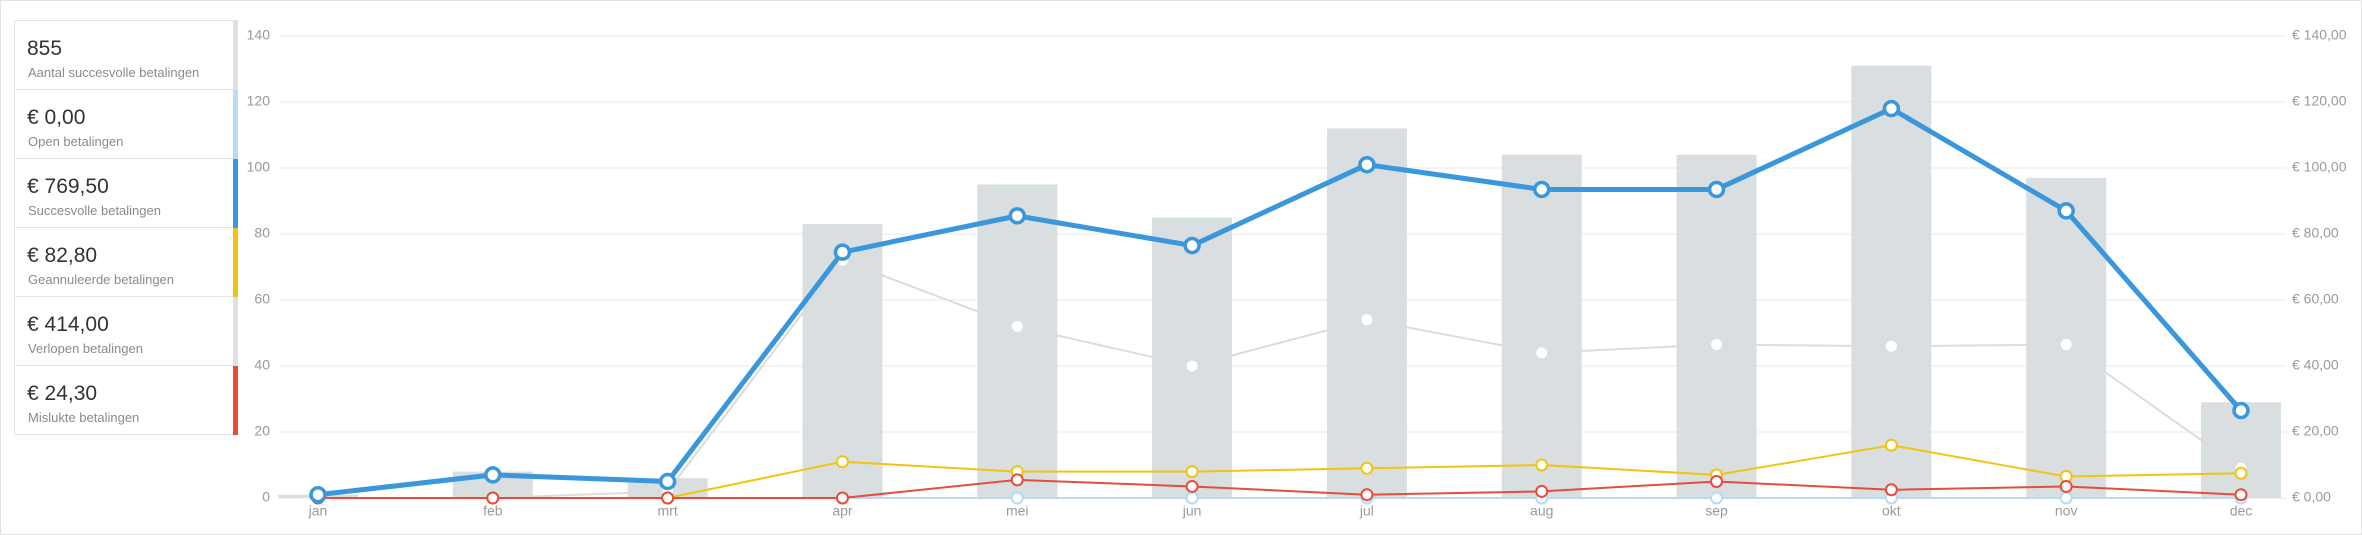 Image resolution: width=2362 pixels, height=535 pixels. I want to click on y2-tick-label: € 120,00, so click(2319, 101).